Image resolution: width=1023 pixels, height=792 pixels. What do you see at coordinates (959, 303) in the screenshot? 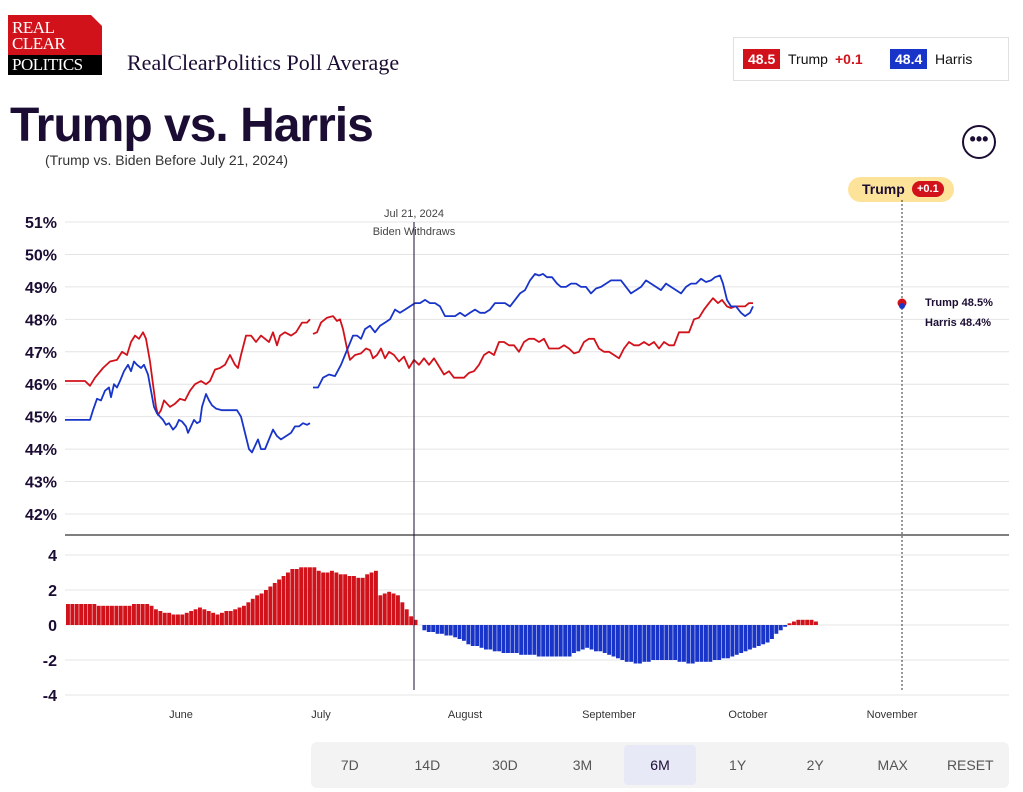
I see `trump-end-label: Trump 48.5%` at bounding box center [959, 303].